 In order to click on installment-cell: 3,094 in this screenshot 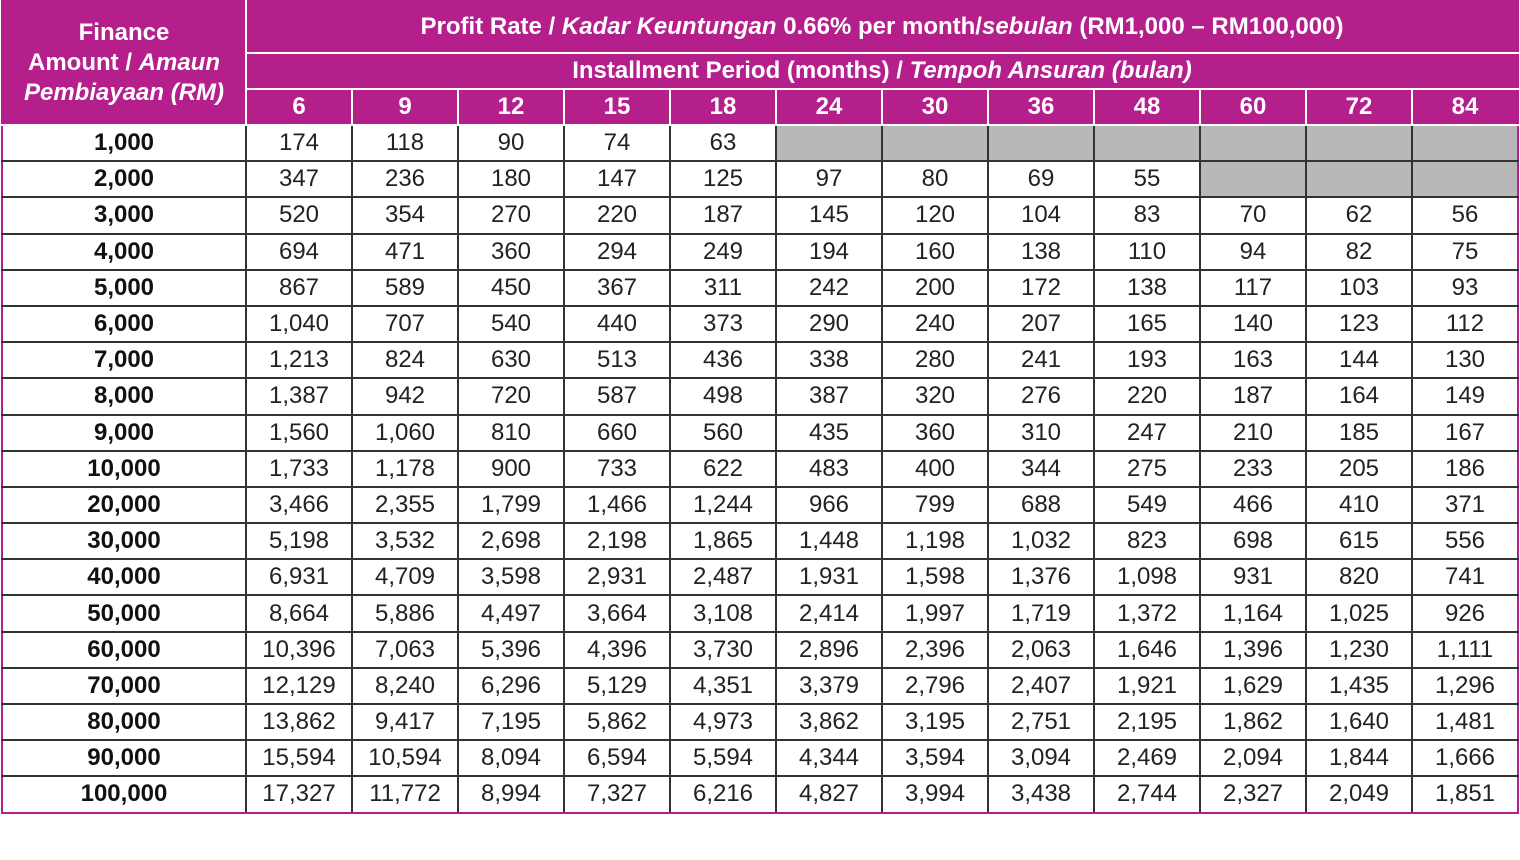, I will do `click(1041, 758)`.